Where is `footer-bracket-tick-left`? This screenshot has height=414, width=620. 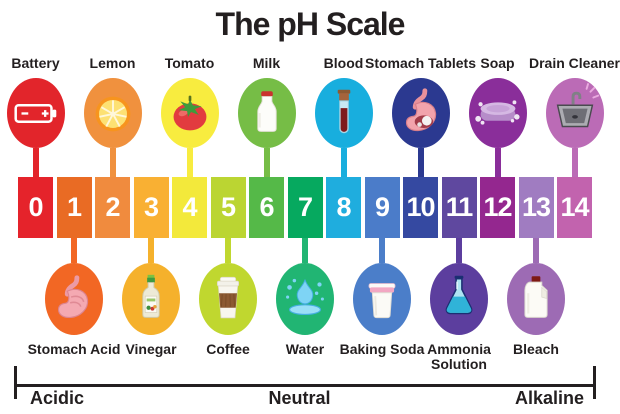
footer-bracket-tick-left is located at coordinates (15, 382).